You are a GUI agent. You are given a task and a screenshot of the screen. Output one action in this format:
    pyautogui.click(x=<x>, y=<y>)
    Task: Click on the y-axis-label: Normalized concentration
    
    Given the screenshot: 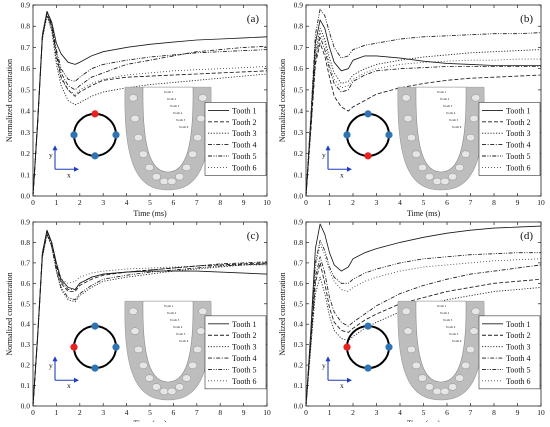 What is the action you would take?
    pyautogui.click(x=282, y=313)
    